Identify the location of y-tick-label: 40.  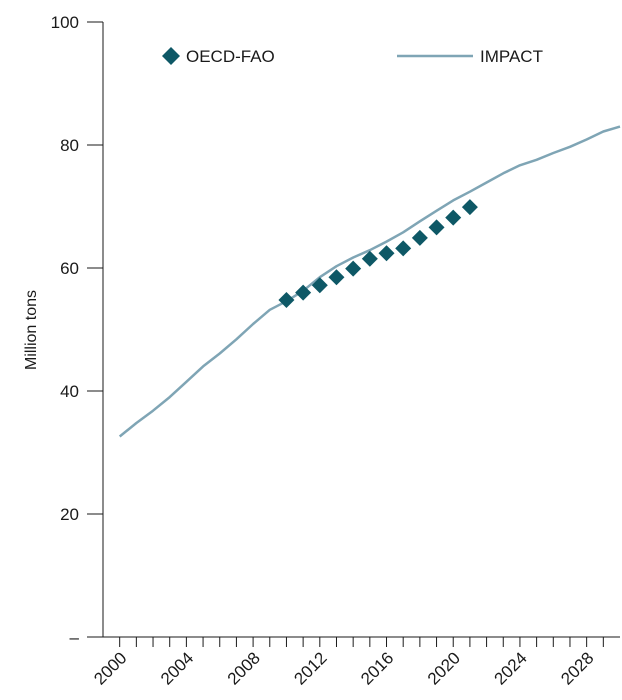
(69, 391).